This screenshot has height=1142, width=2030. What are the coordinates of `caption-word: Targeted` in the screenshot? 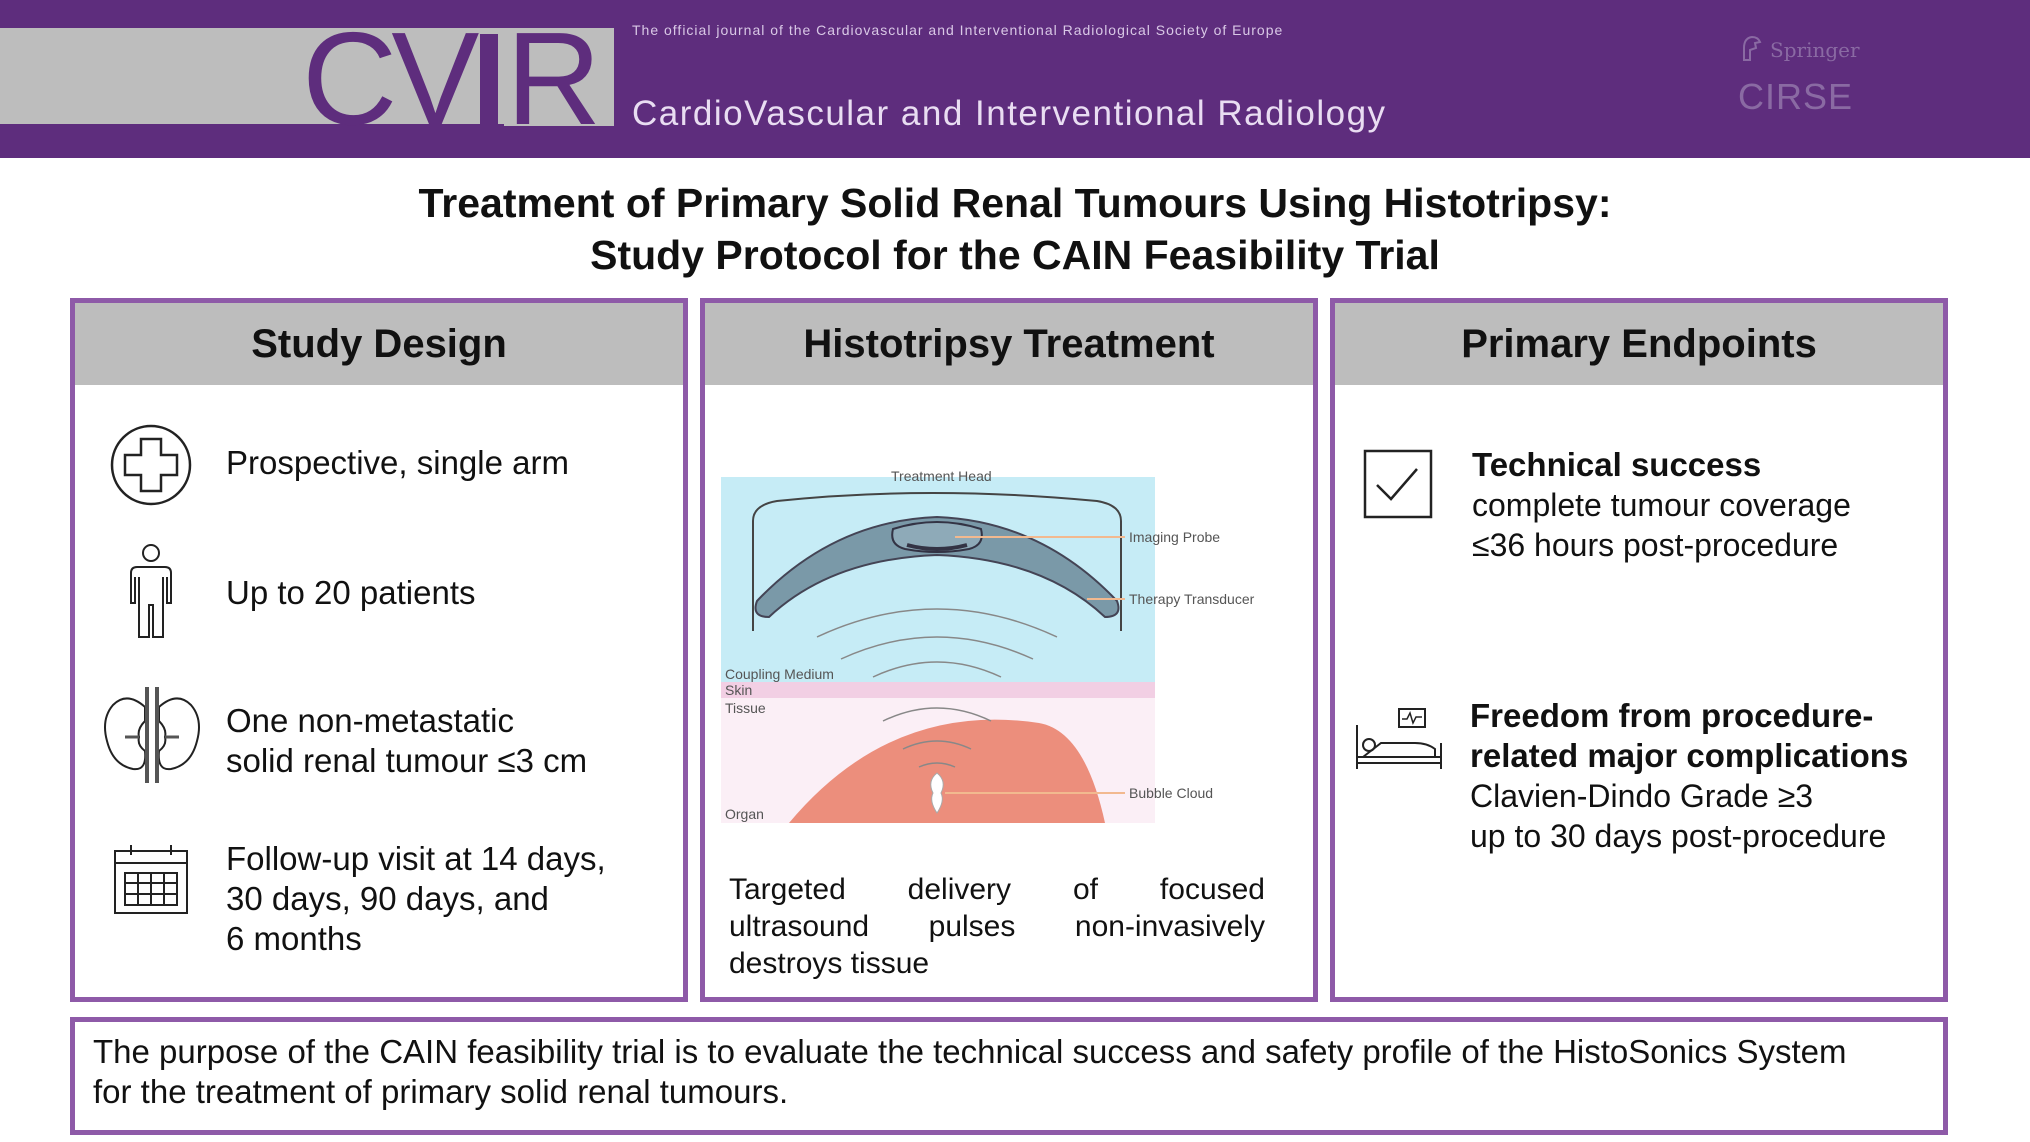 It's located at (787, 889).